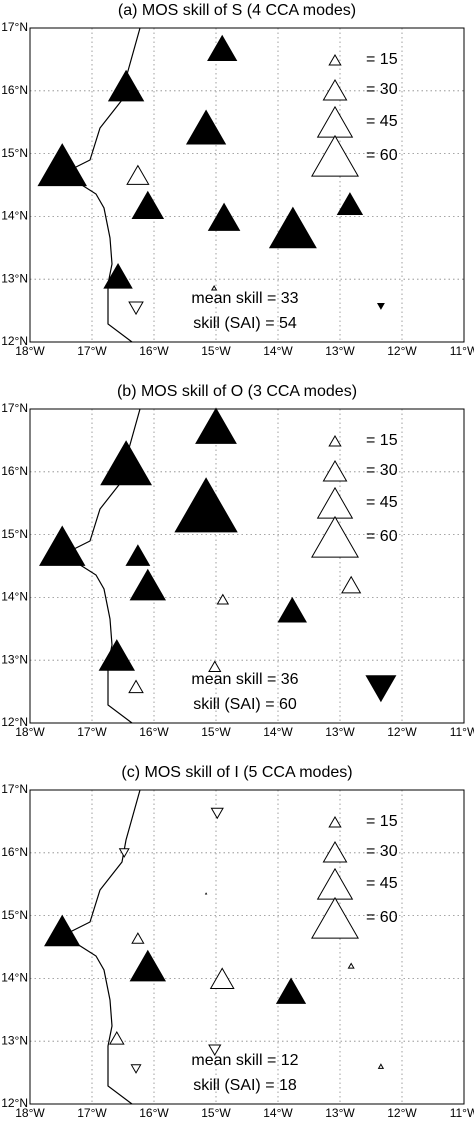  I want to click on annotation: skill (SAI) = 18, so click(245, 1085).